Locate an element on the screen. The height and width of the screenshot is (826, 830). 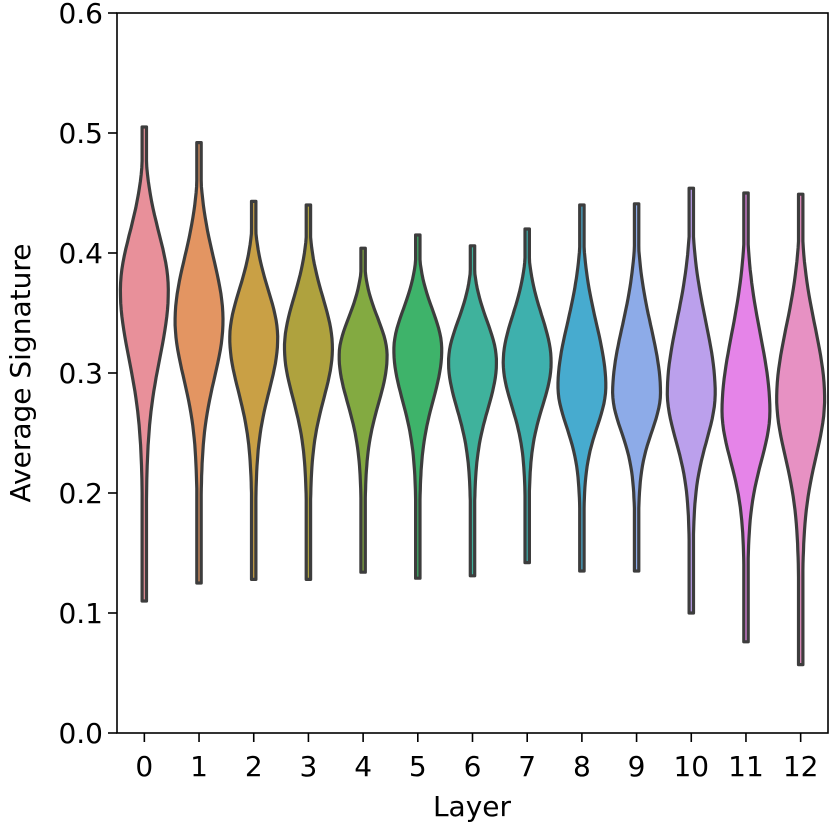
y-tick-label: 0.0 is located at coordinates (80, 733).